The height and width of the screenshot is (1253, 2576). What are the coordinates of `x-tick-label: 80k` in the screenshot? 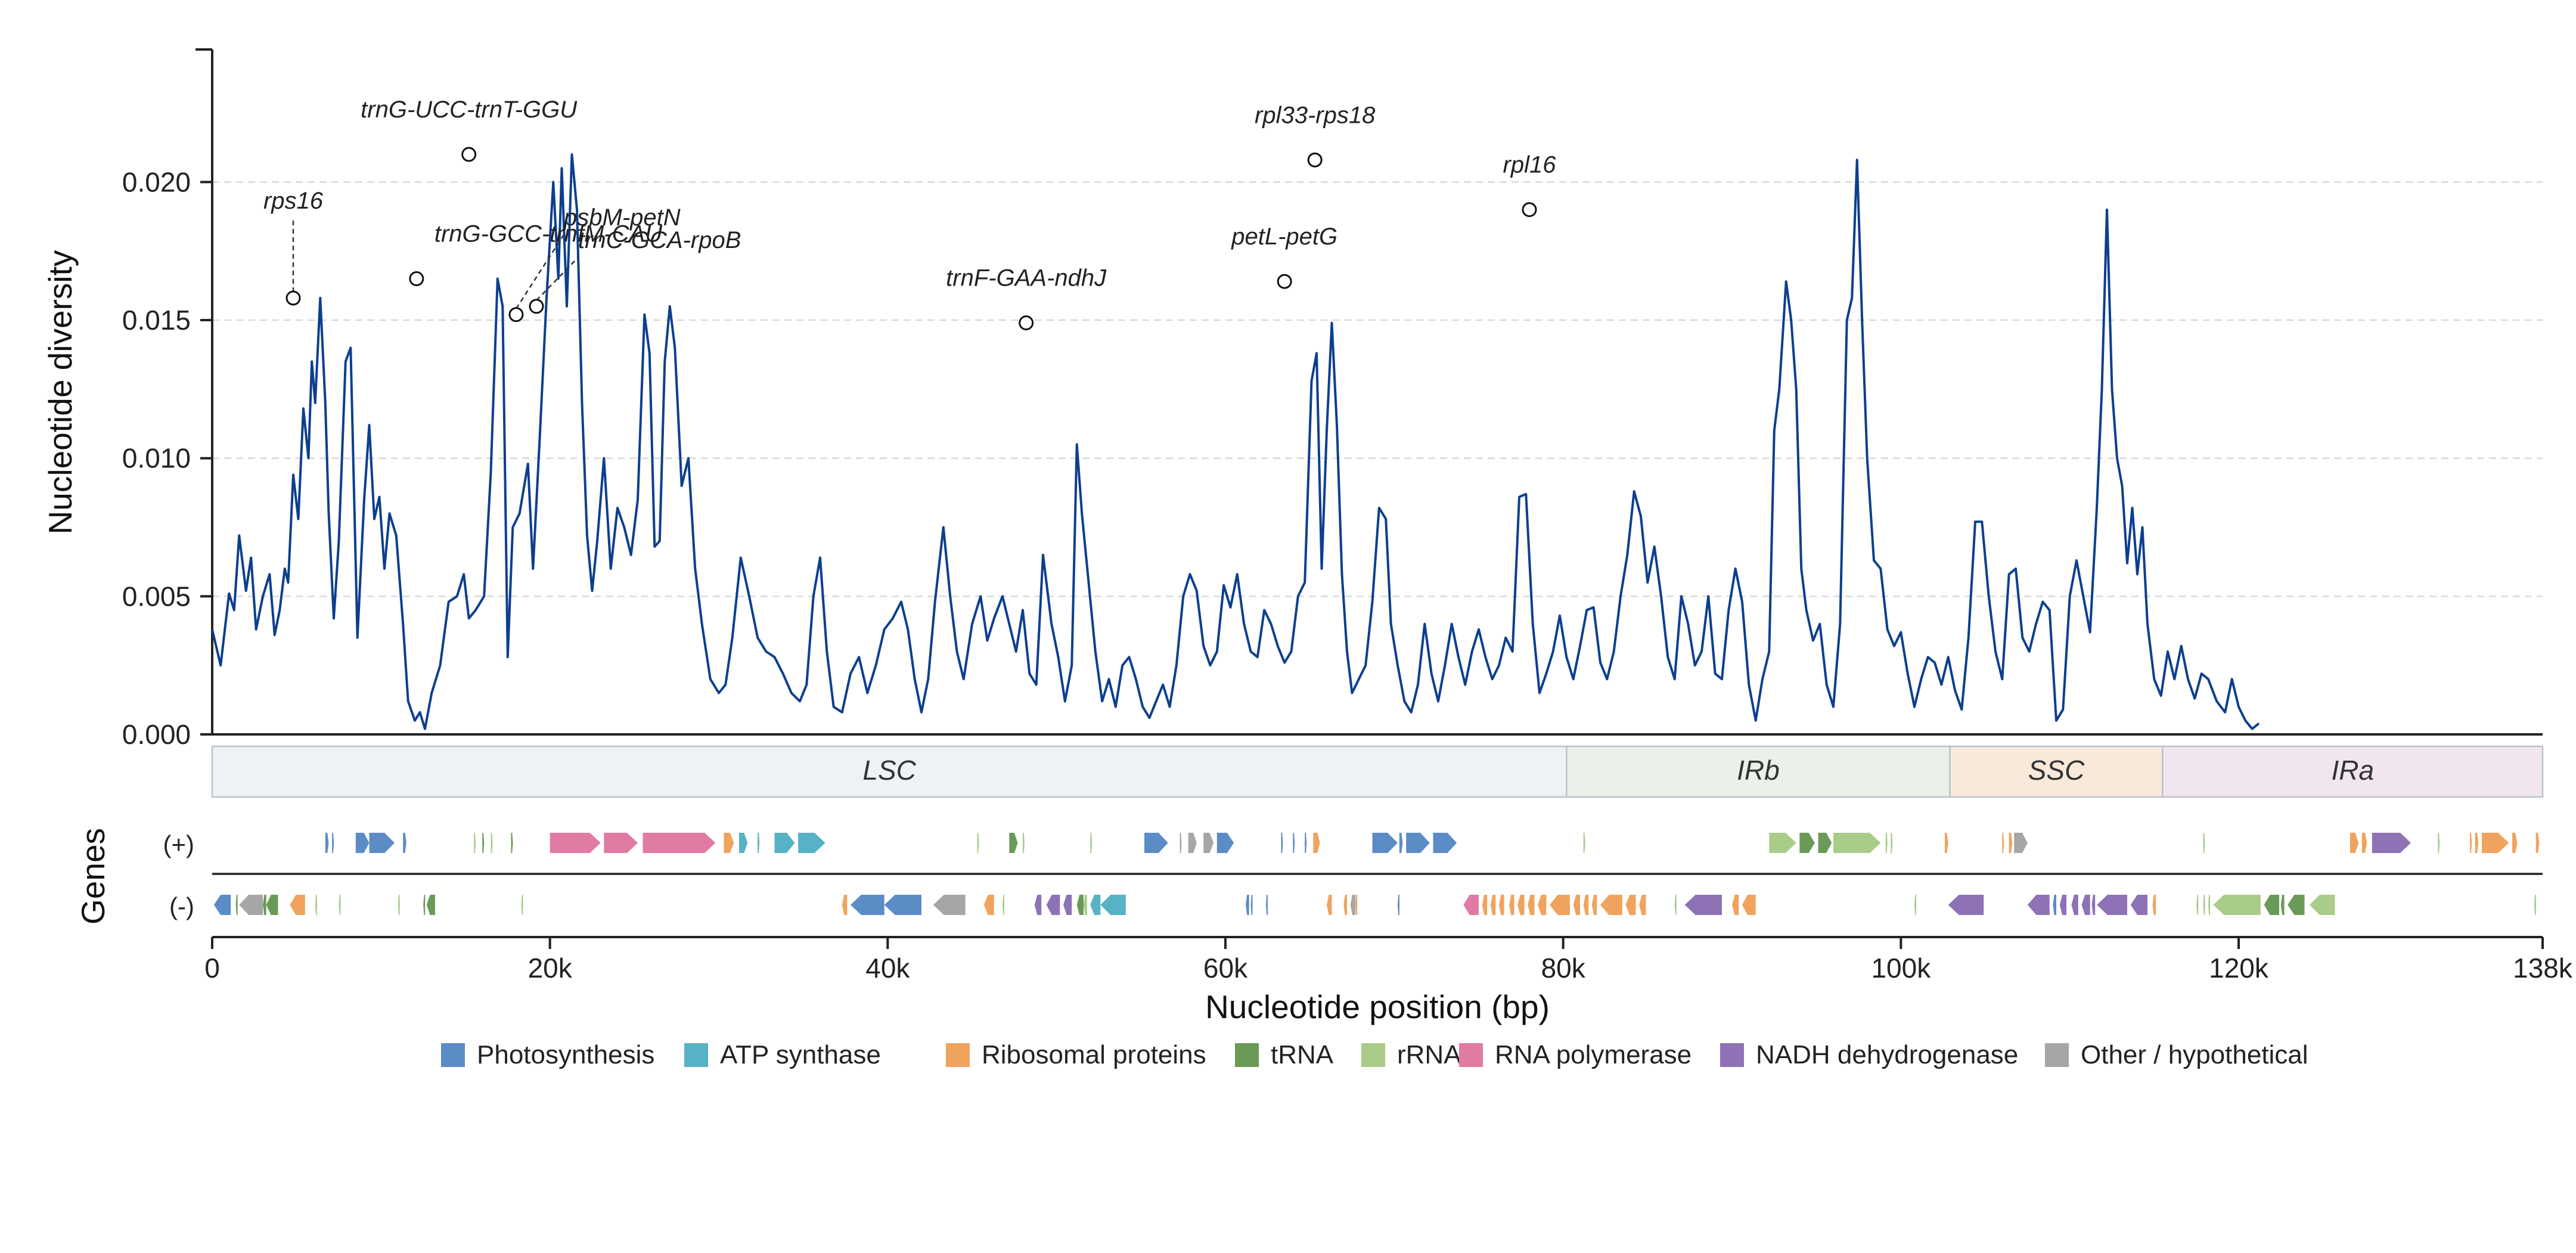 It's located at (1564, 968).